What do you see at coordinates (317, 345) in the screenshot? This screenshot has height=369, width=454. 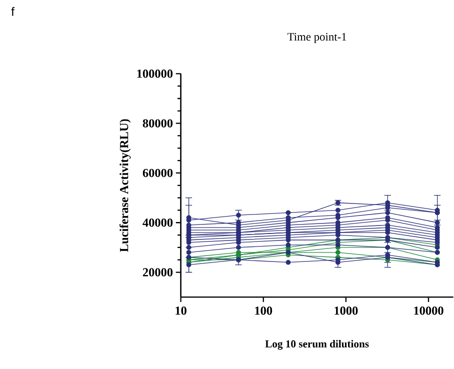 I see `x-axis-title: Log 10 serum dilutions` at bounding box center [317, 345].